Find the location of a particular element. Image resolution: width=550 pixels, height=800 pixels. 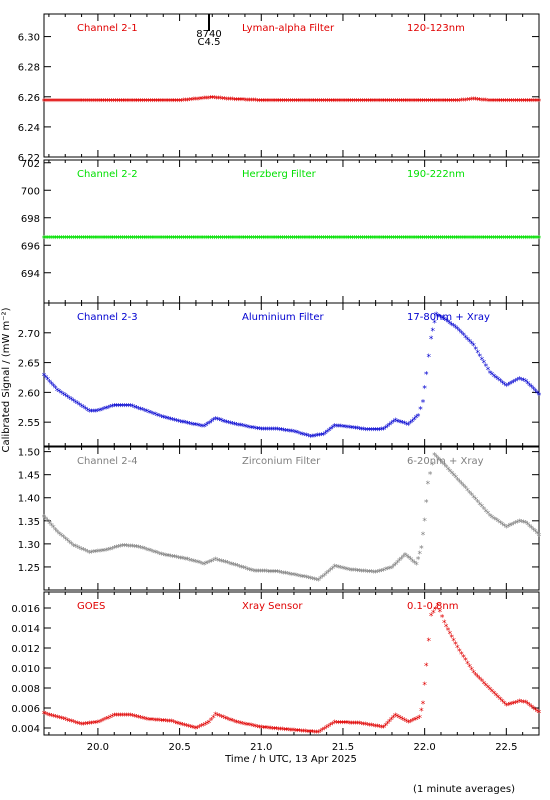

band-label: 6-20nm + Xray is located at coordinates (445, 461).